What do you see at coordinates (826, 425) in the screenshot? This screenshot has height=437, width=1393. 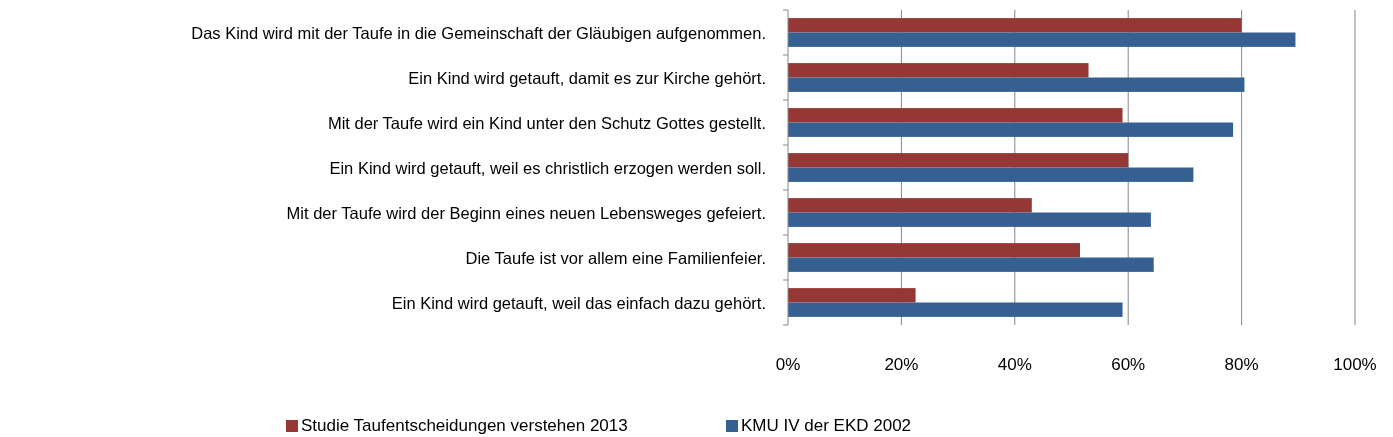 I see `legend-label: KMU IV der EKD 2002` at bounding box center [826, 425].